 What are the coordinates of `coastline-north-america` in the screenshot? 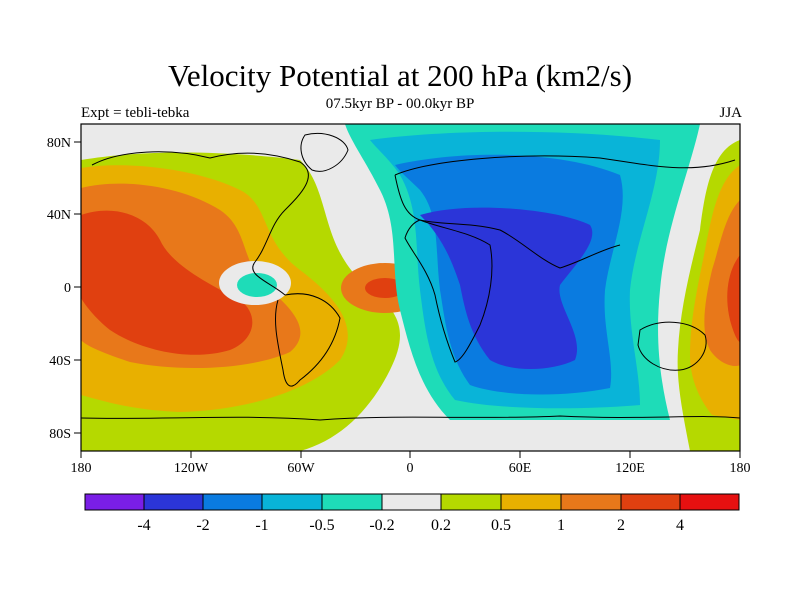 It's located at (200, 223).